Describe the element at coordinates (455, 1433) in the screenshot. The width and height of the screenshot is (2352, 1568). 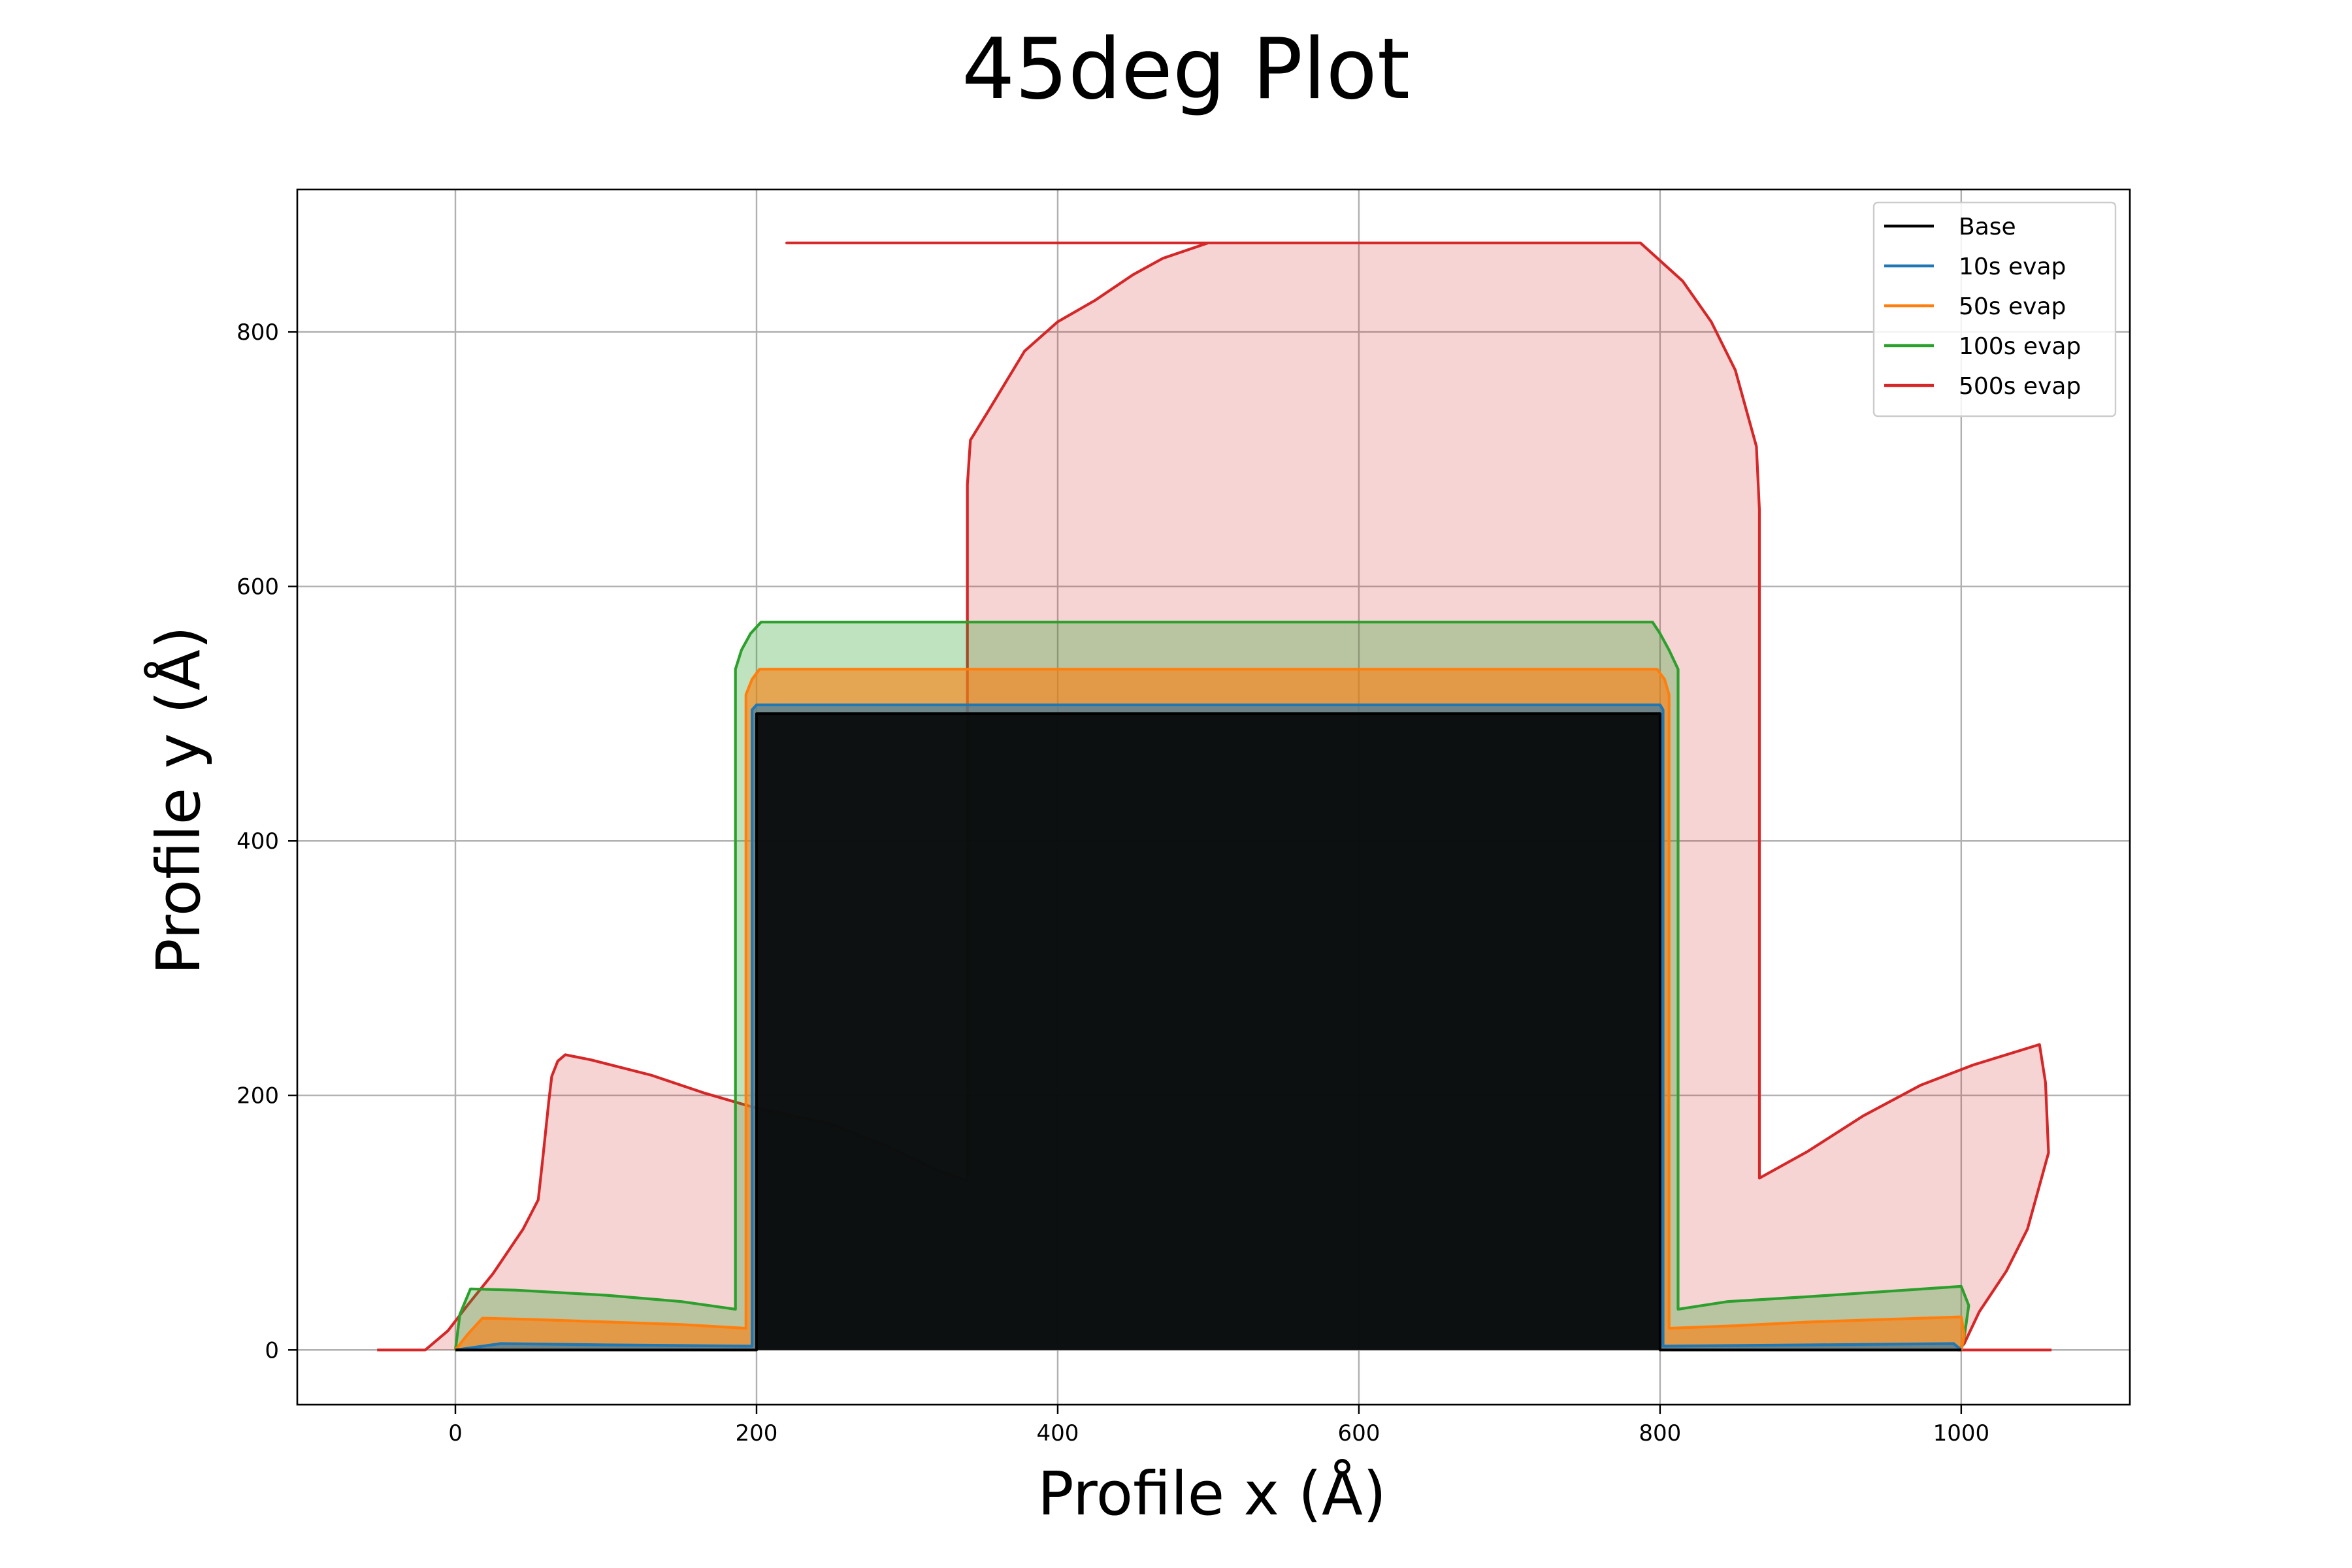
I see `x-tick-label: 0` at that location.